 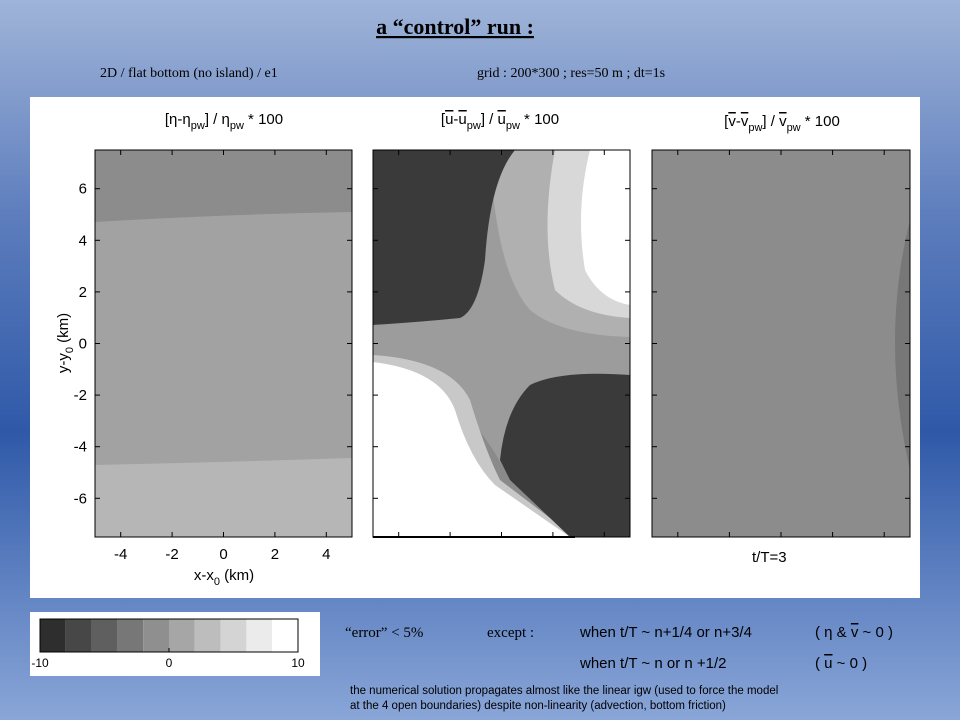 I want to click on contour-field, so click(x=781, y=343).